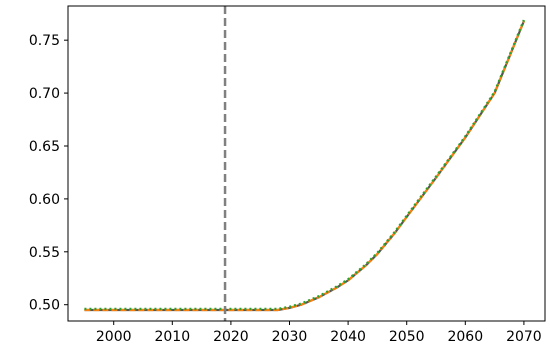  What do you see at coordinates (524, 337) in the screenshot?
I see `x-tick-label: 2070` at bounding box center [524, 337].